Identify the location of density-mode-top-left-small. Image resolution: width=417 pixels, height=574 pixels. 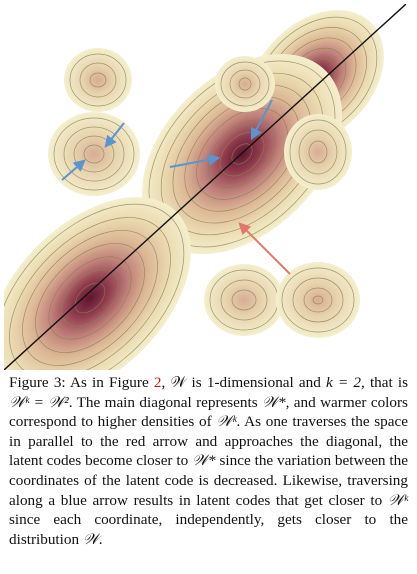
(98, 80).